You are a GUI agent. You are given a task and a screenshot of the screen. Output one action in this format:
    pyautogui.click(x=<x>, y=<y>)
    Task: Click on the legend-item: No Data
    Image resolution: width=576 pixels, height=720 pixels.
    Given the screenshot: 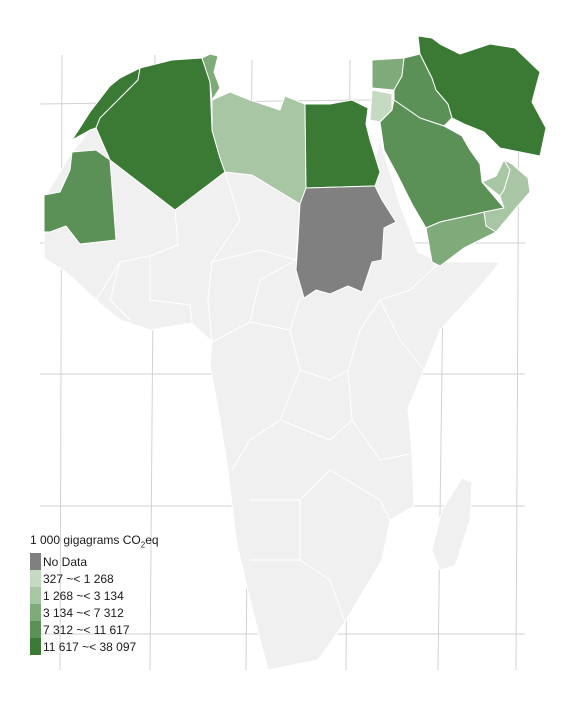 What is the action you would take?
    pyautogui.click(x=94, y=562)
    